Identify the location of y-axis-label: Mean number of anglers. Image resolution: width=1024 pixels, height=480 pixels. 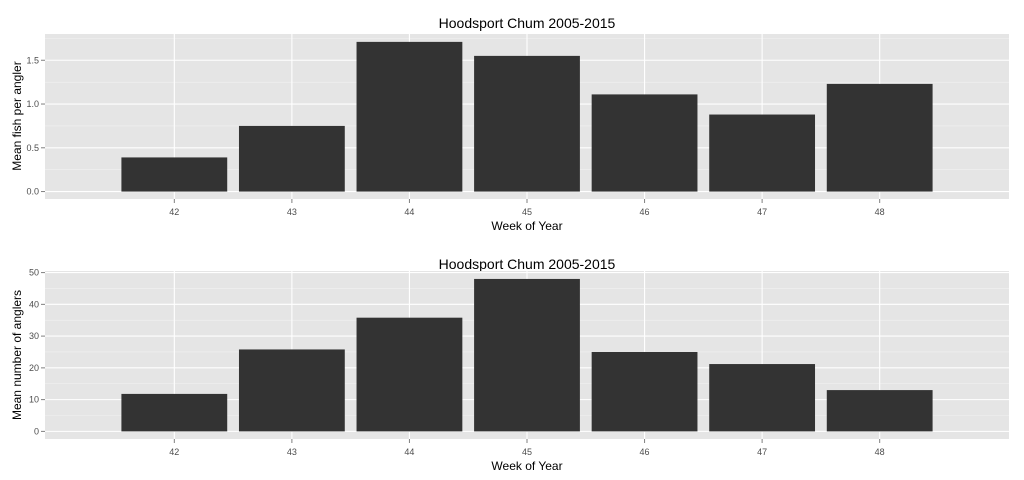
(17, 355).